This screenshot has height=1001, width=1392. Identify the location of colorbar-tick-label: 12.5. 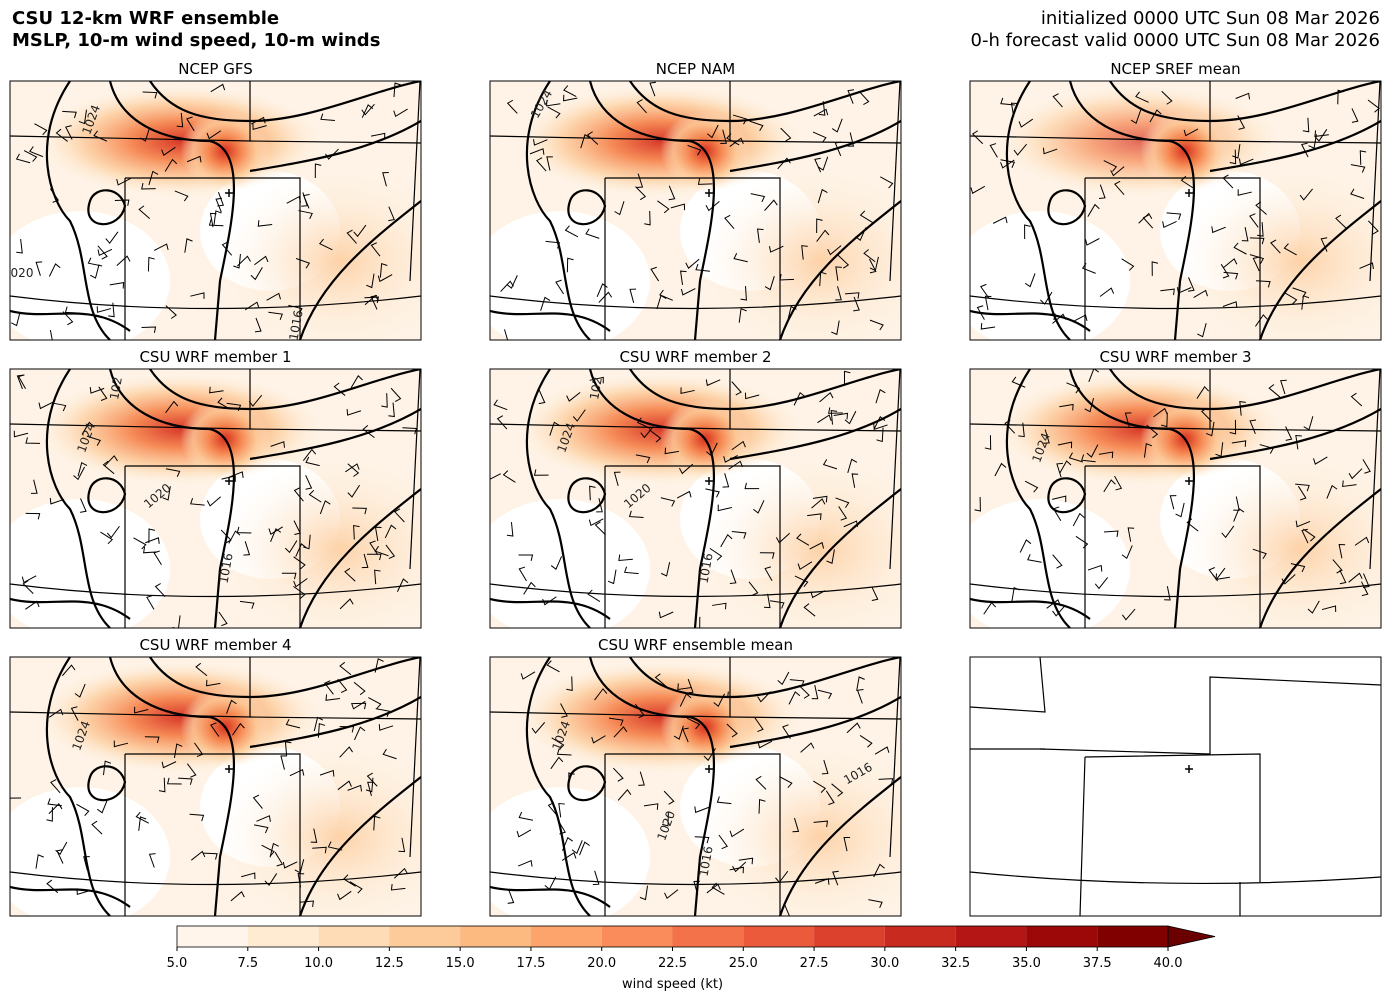
(389, 963).